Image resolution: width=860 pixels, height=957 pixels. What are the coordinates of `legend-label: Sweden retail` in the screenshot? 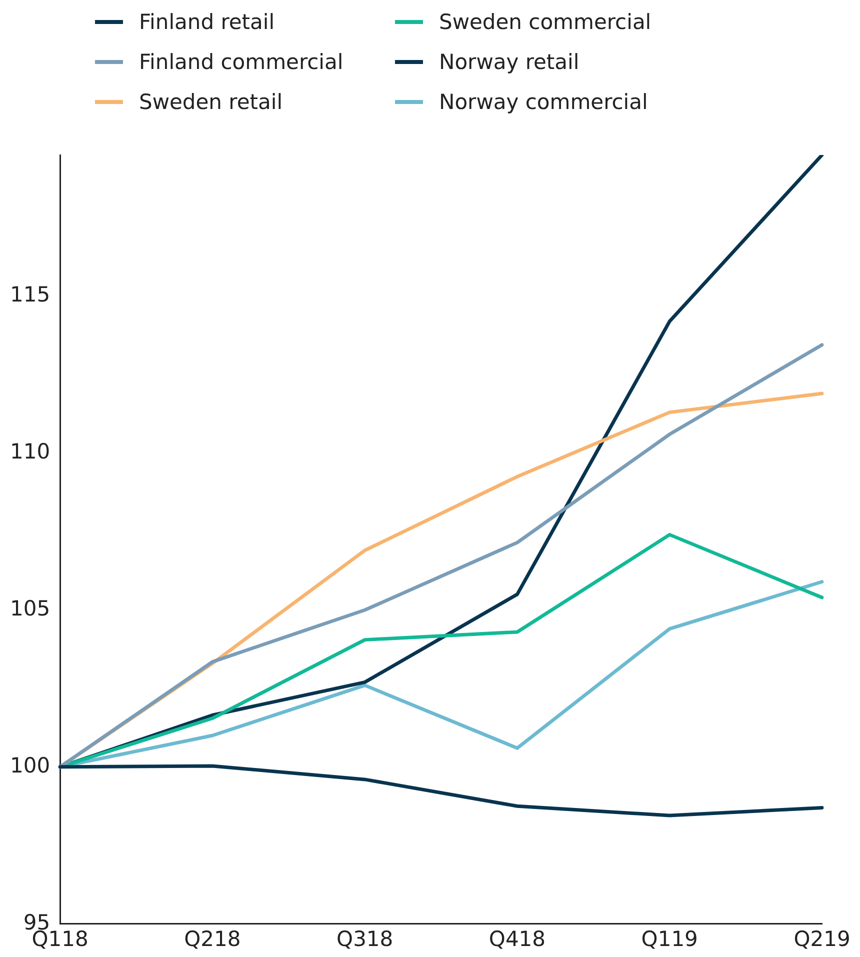 It's located at (211, 102).